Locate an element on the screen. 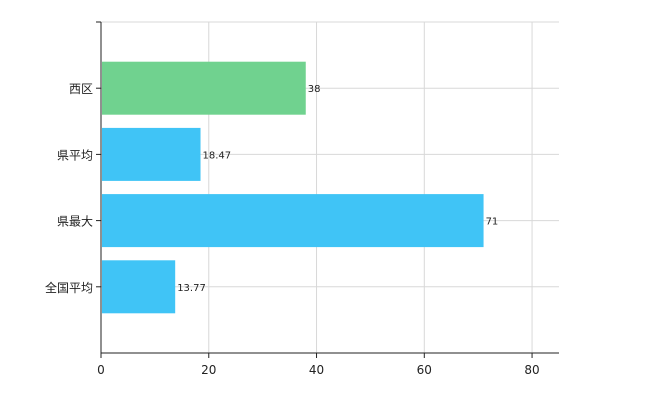 This screenshot has height=400, width=650. data-label: 18.47 is located at coordinates (217, 155).